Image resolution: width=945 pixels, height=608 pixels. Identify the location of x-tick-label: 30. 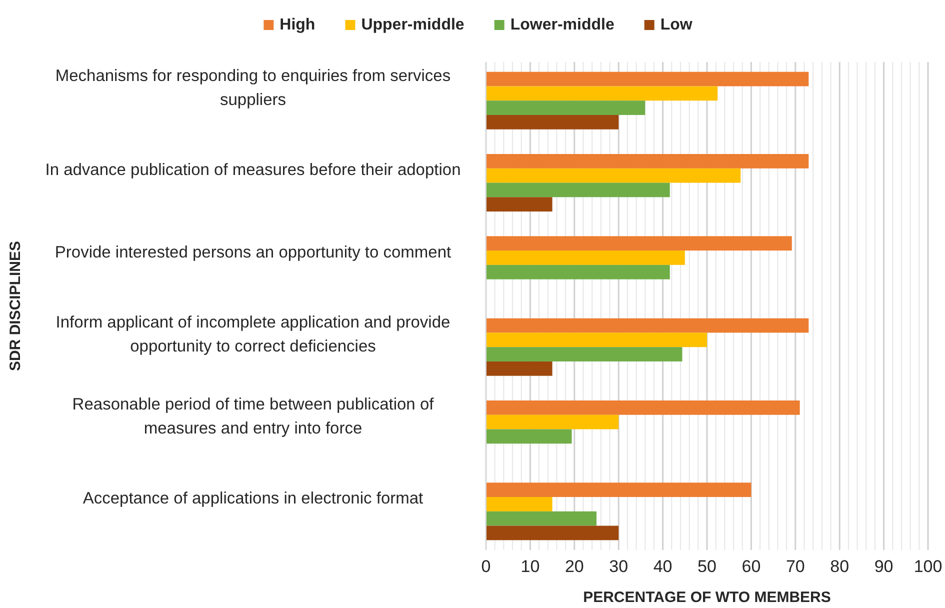
(618, 566).